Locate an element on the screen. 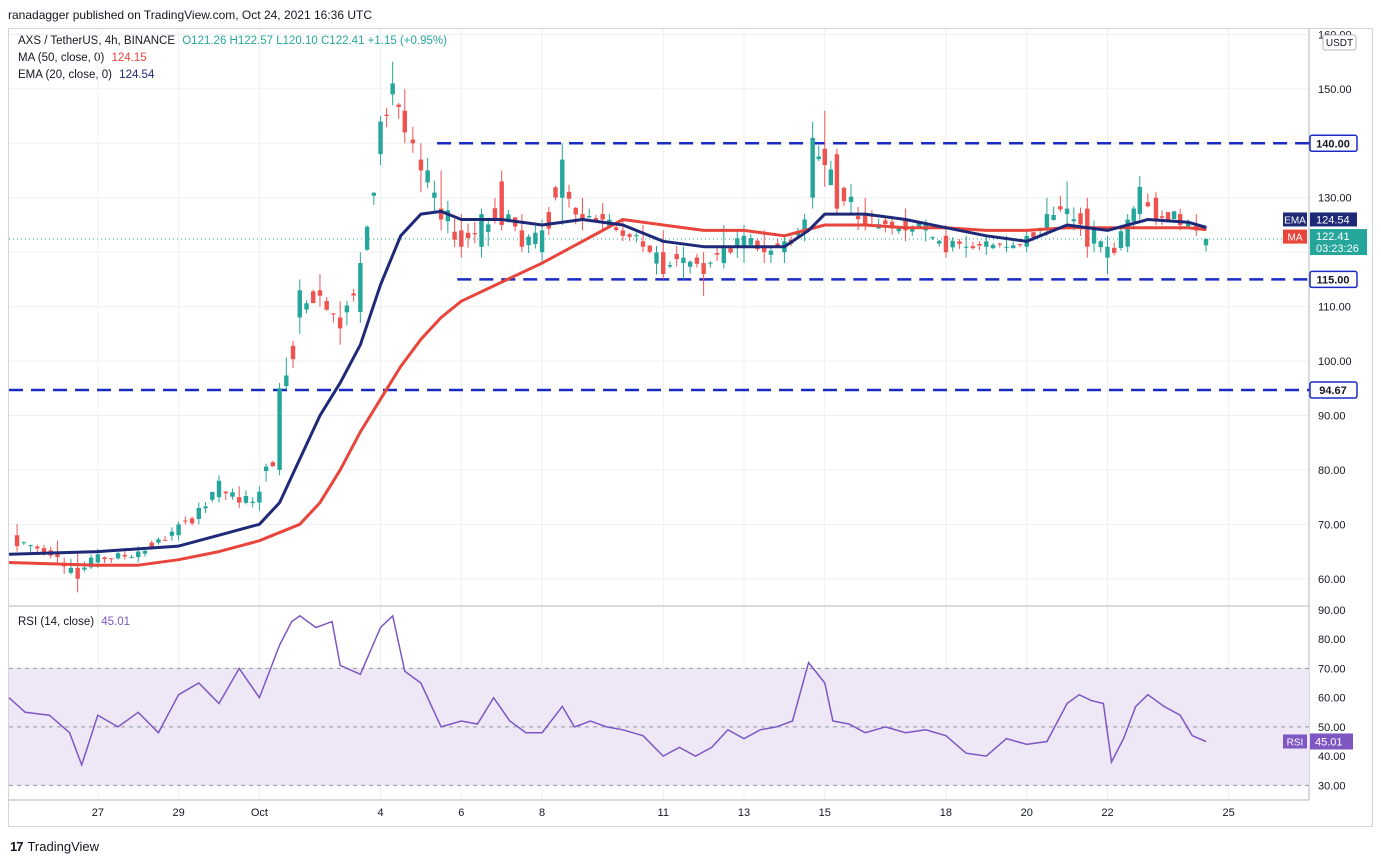 The height and width of the screenshot is (862, 1381). ema-label: EMA (20, close, 0) is located at coordinates (65, 75).